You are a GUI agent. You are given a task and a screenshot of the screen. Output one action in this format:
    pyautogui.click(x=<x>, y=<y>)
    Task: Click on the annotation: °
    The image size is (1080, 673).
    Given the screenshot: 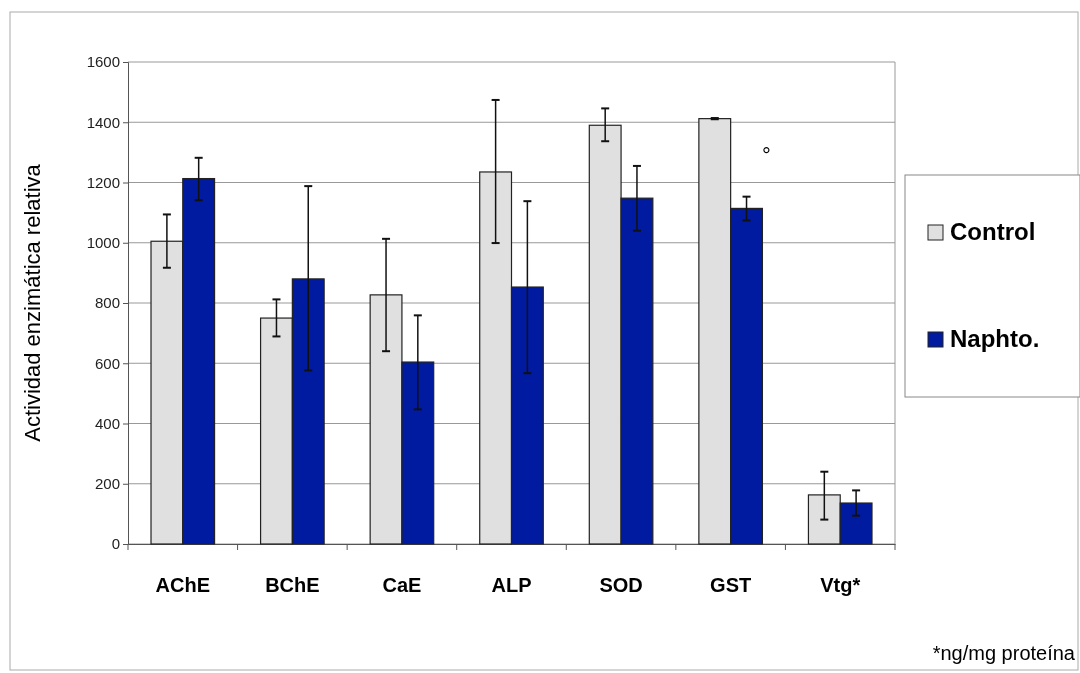 What is the action you would take?
    pyautogui.click(x=766, y=155)
    